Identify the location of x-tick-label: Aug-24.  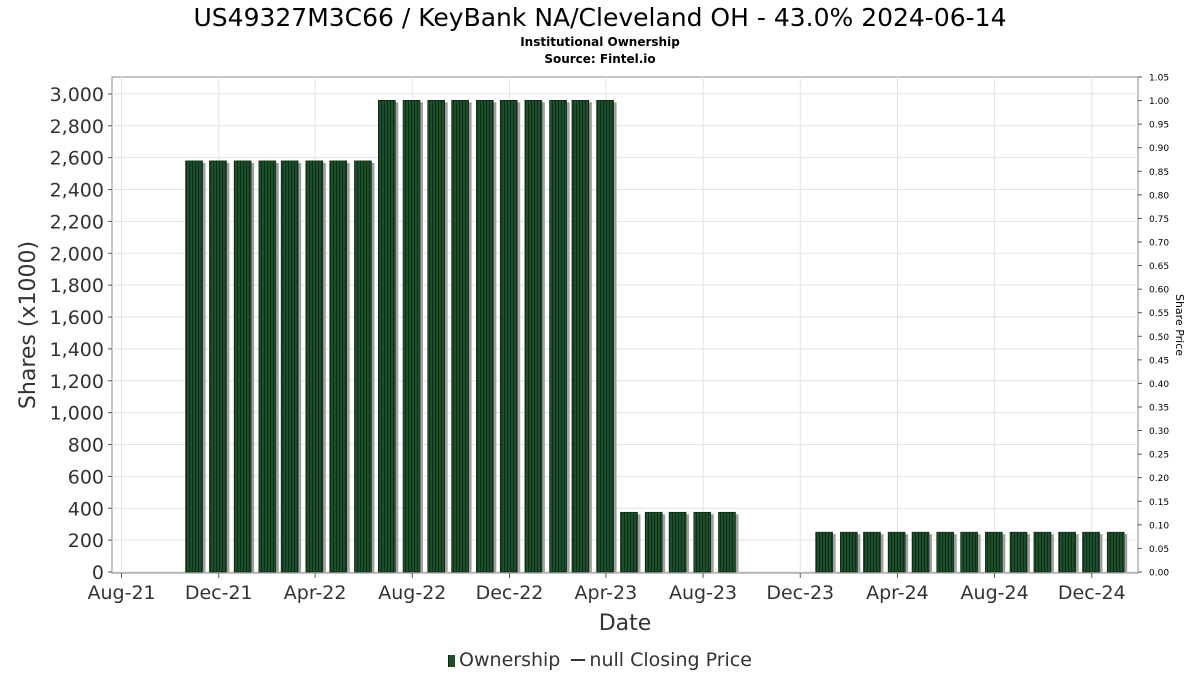
(995, 593).